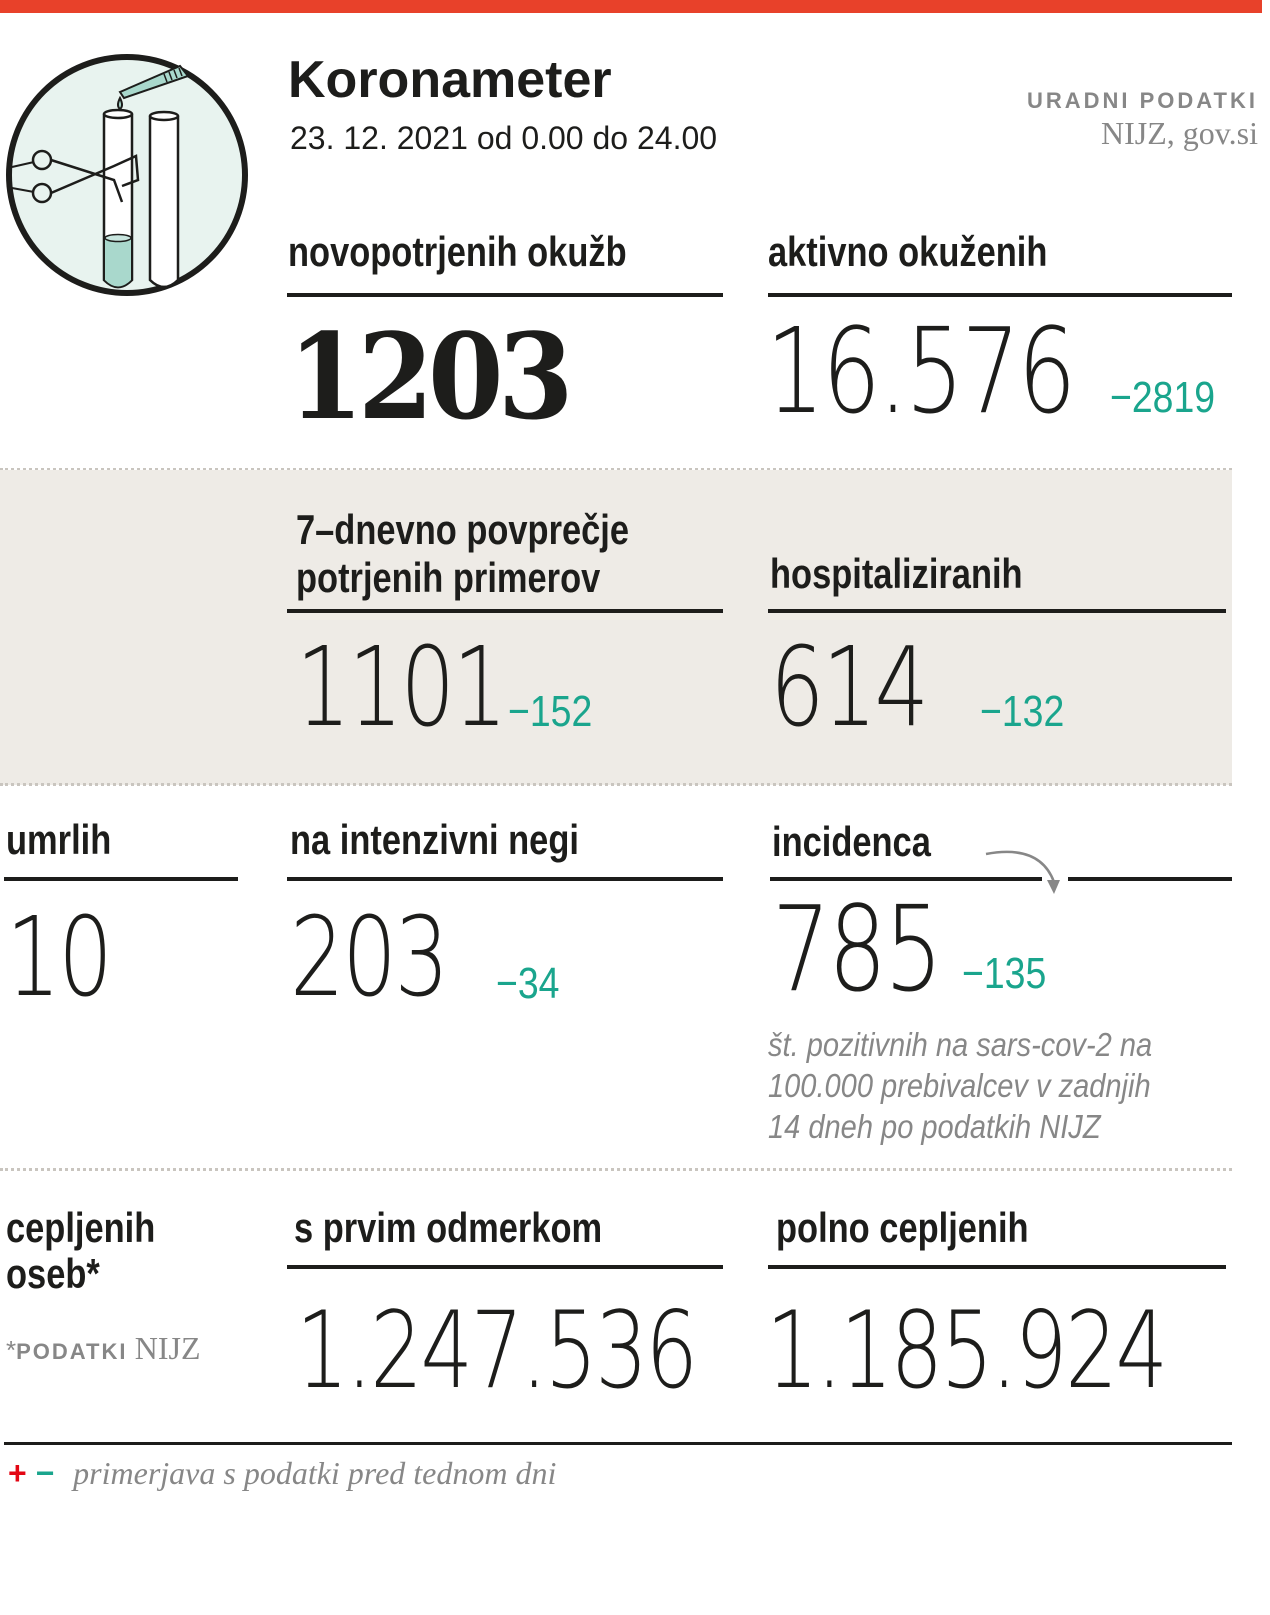  I want to click on hospitalized-value: 614, so click(849, 687).